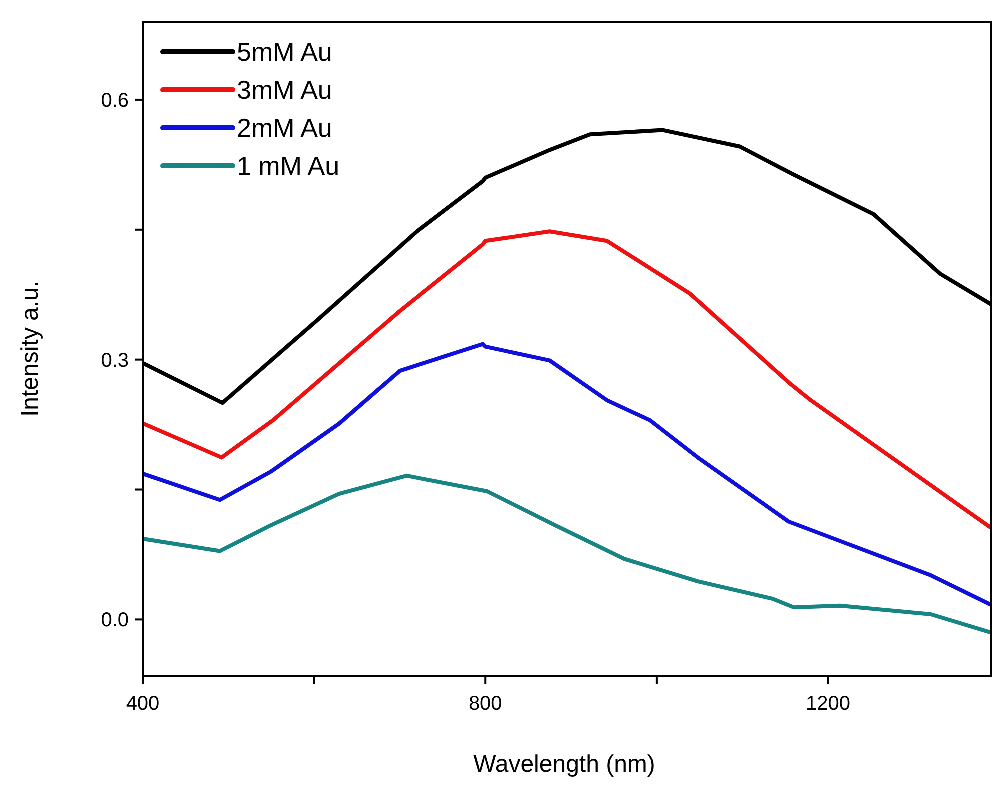 This screenshot has width=992, height=809. Describe the element at coordinates (485, 704) in the screenshot. I see `x-tick-label: 800` at that location.